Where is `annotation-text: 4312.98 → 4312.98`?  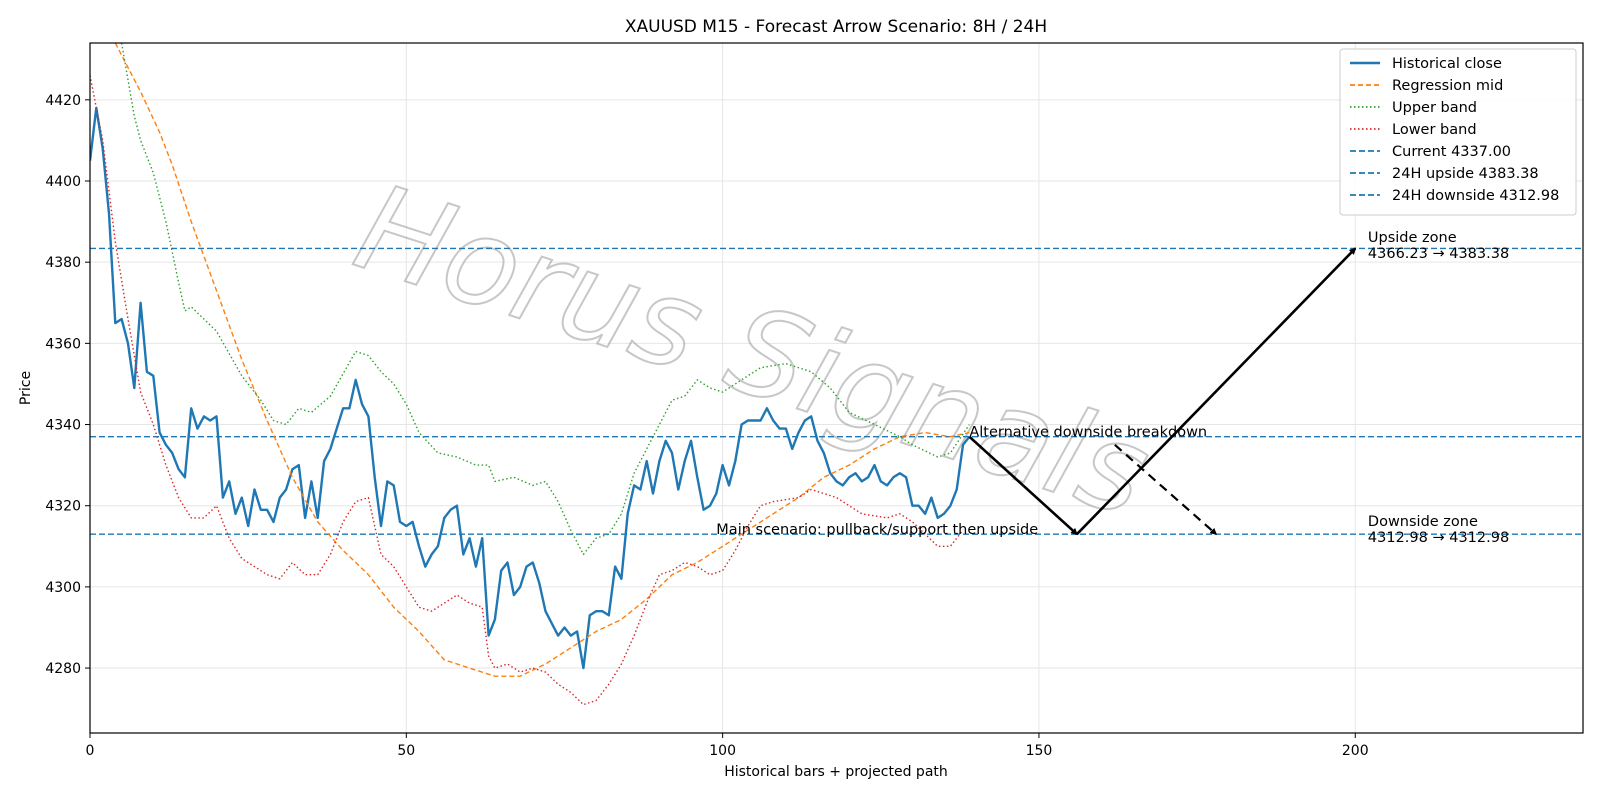
annotation-text: 4312.98 → 4312.98 is located at coordinates (1438, 538).